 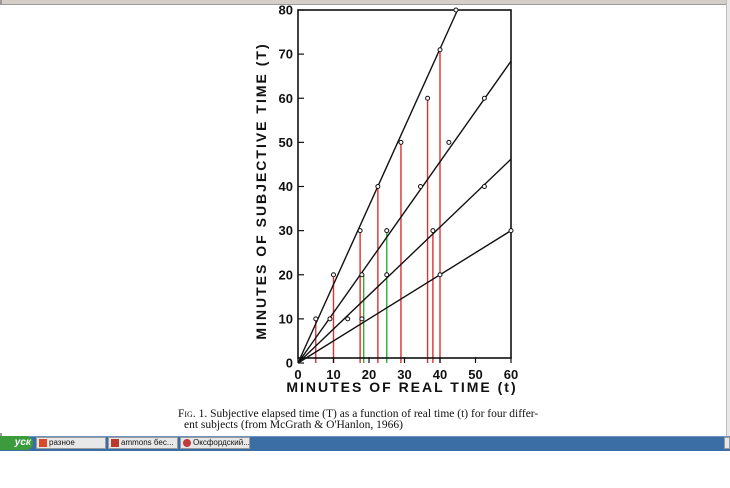 What do you see at coordinates (369, 374) in the screenshot?
I see `x-tick-label-20: 20` at bounding box center [369, 374].